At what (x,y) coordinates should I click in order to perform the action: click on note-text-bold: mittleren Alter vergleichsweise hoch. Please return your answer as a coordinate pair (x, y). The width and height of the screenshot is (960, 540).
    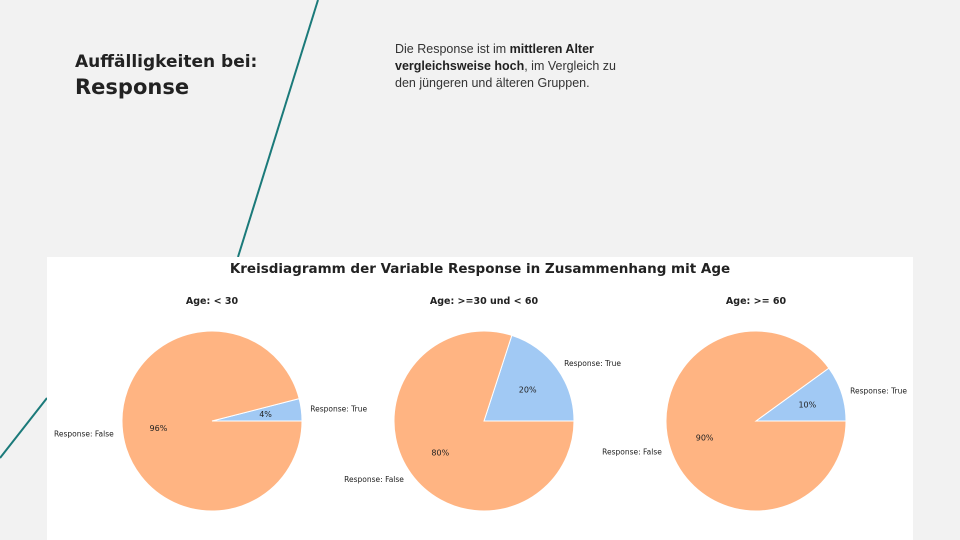
    Looking at the image, I should click on (494, 57).